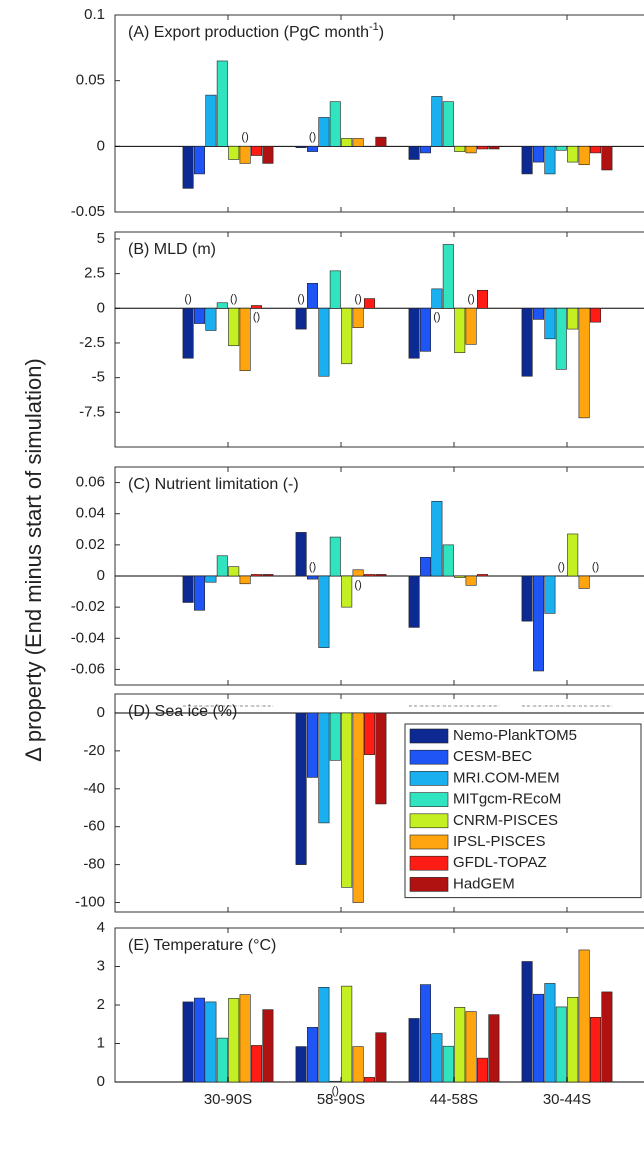  Describe the element at coordinates (90, 901) in the screenshot. I see `y-tick-label: -100` at that location.